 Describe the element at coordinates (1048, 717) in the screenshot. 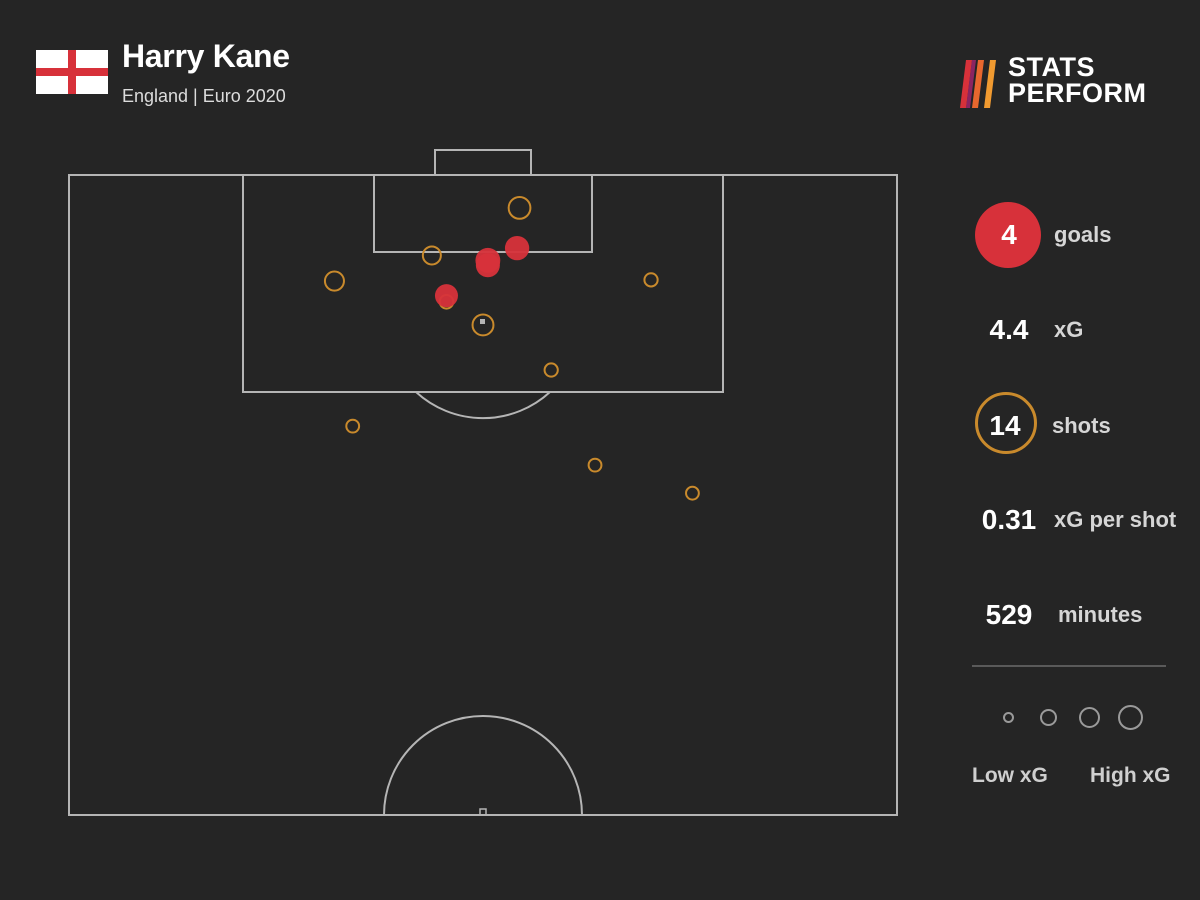

I see `legend-circle-s-icon` at that location.